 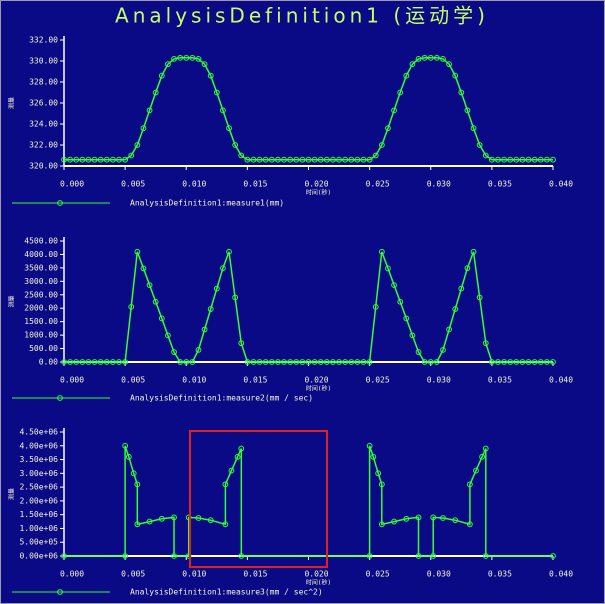 What do you see at coordinates (38, 487) in the screenshot?
I see `y-tick-label: 2.50e+06` at bounding box center [38, 487].